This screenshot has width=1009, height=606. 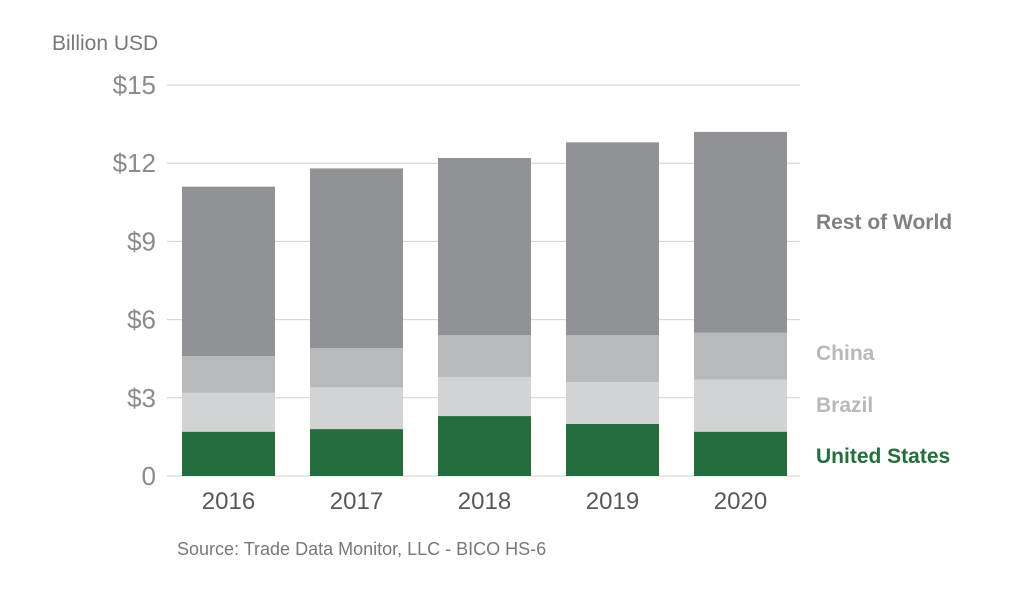 What do you see at coordinates (740, 405) in the screenshot?
I see `bar-segment-brazil-2020` at bounding box center [740, 405].